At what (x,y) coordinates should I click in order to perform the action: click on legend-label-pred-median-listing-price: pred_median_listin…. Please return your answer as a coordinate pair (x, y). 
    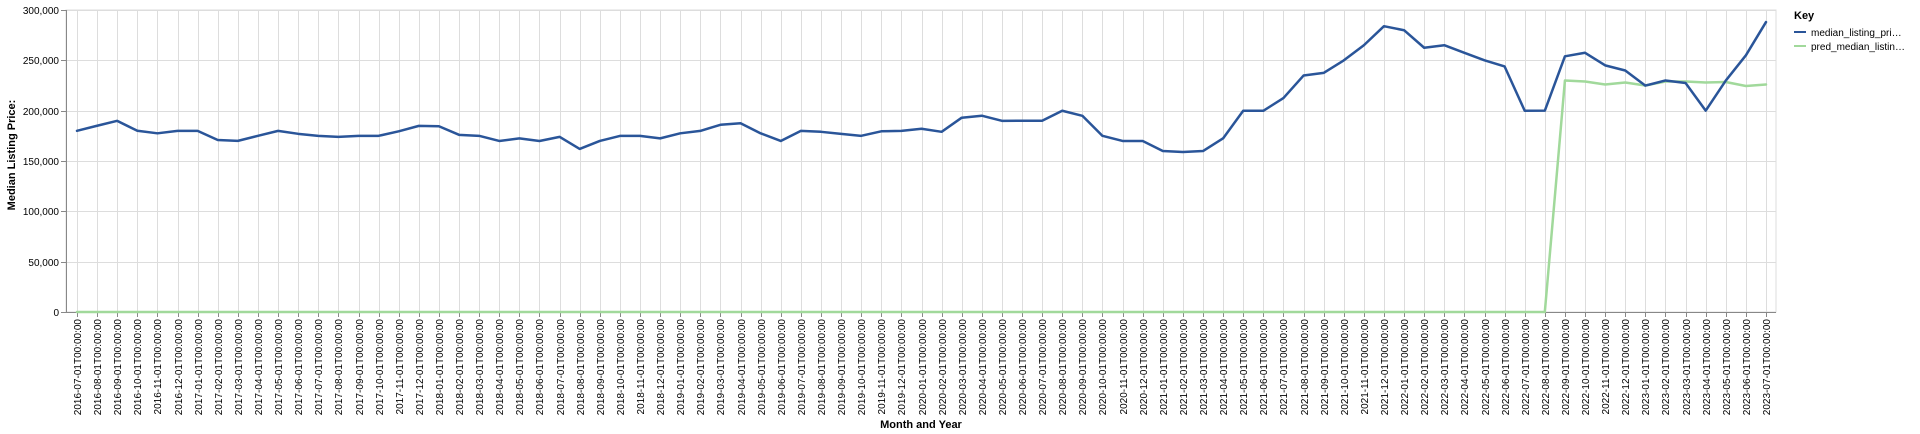
    Looking at the image, I should click on (1858, 47).